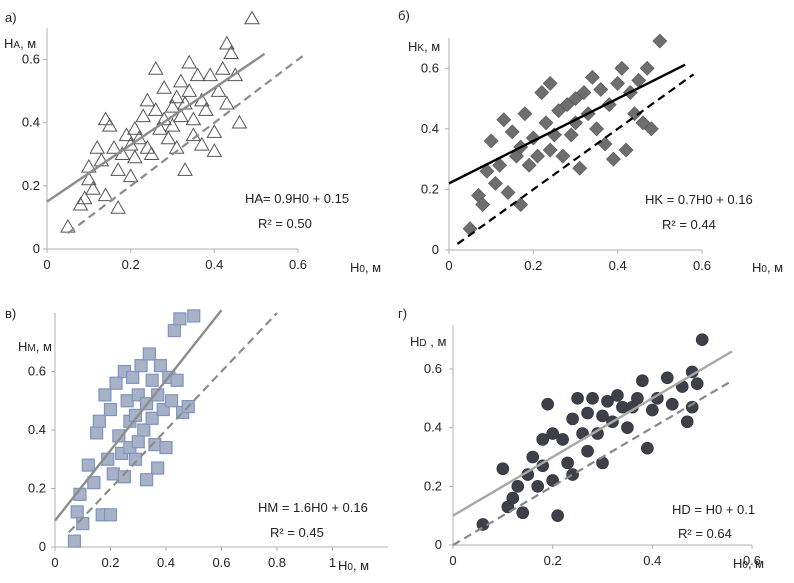 This screenshot has height=583, width=794. What do you see at coordinates (689, 224) in the screenshot?
I see `r-squared: R² = 0.44` at bounding box center [689, 224].